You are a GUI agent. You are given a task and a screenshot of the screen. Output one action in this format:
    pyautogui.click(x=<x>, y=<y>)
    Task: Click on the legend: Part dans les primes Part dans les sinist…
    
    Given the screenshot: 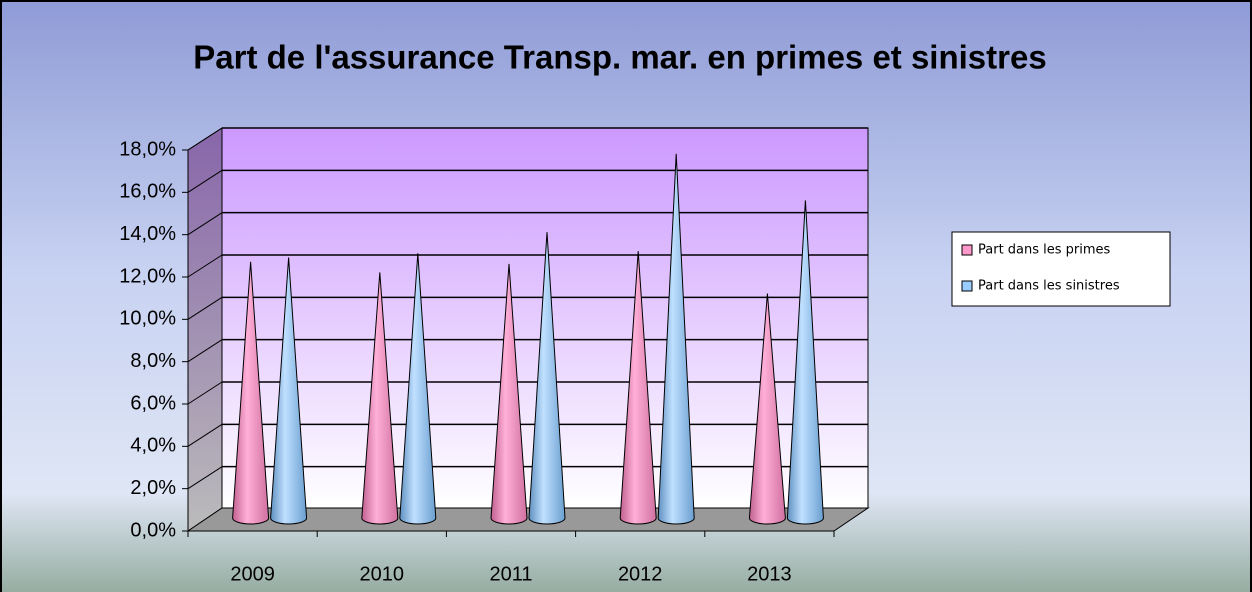 What is the action you would take?
    pyautogui.click(x=1061, y=269)
    